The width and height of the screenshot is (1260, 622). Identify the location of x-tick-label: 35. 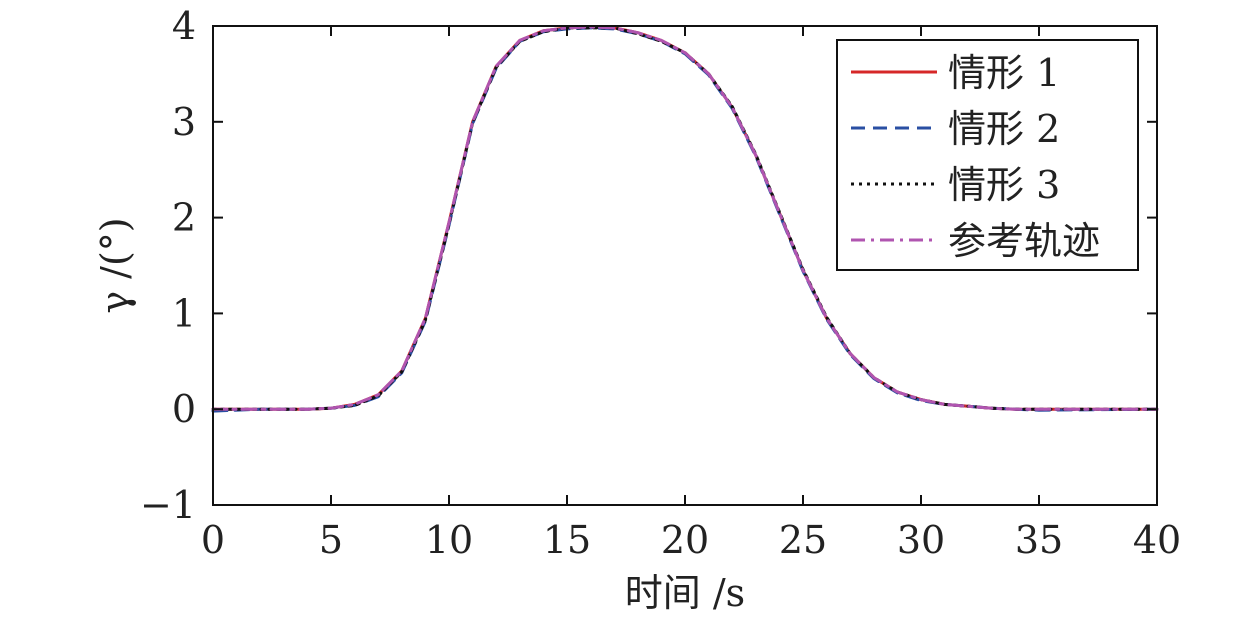
(1039, 540).